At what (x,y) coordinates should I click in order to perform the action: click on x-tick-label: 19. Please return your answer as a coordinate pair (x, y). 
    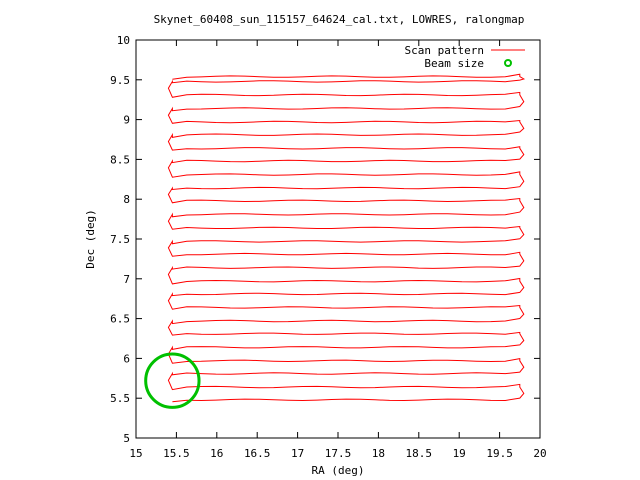
    Looking at the image, I should click on (459, 453).